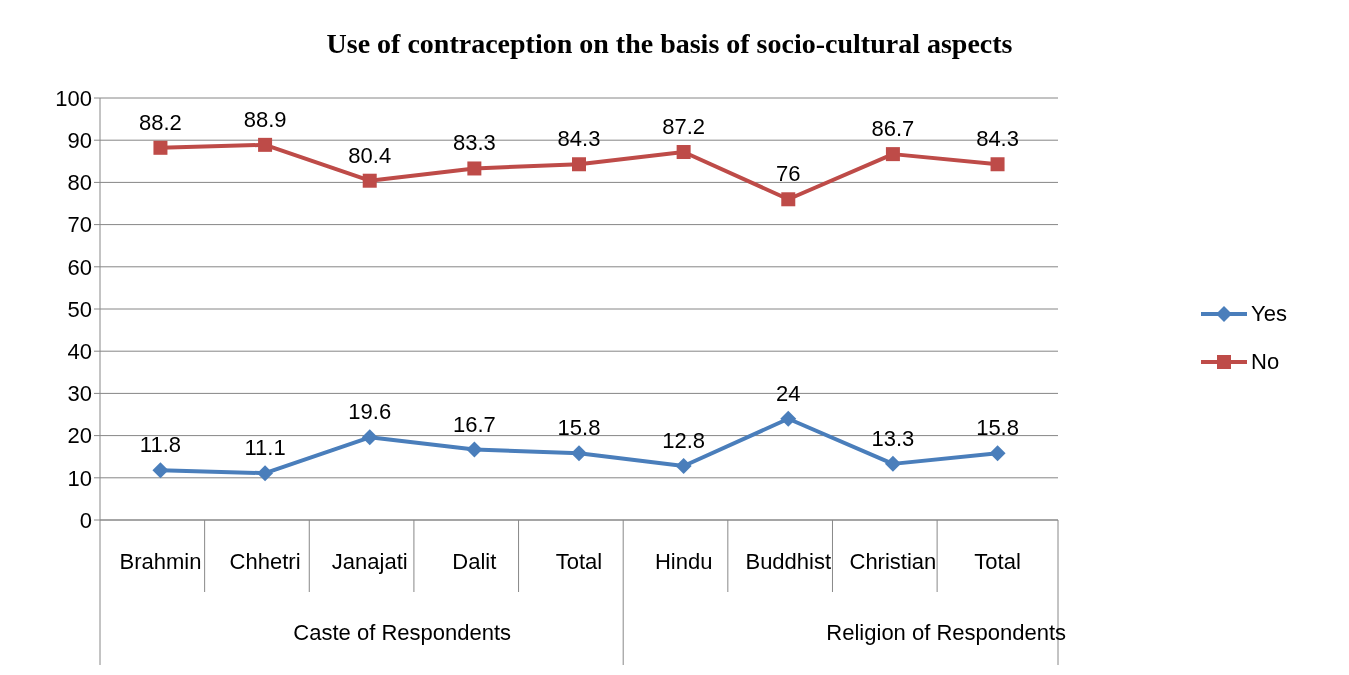 The height and width of the screenshot is (675, 1349). I want to click on data-label: 16.7, so click(474, 424).